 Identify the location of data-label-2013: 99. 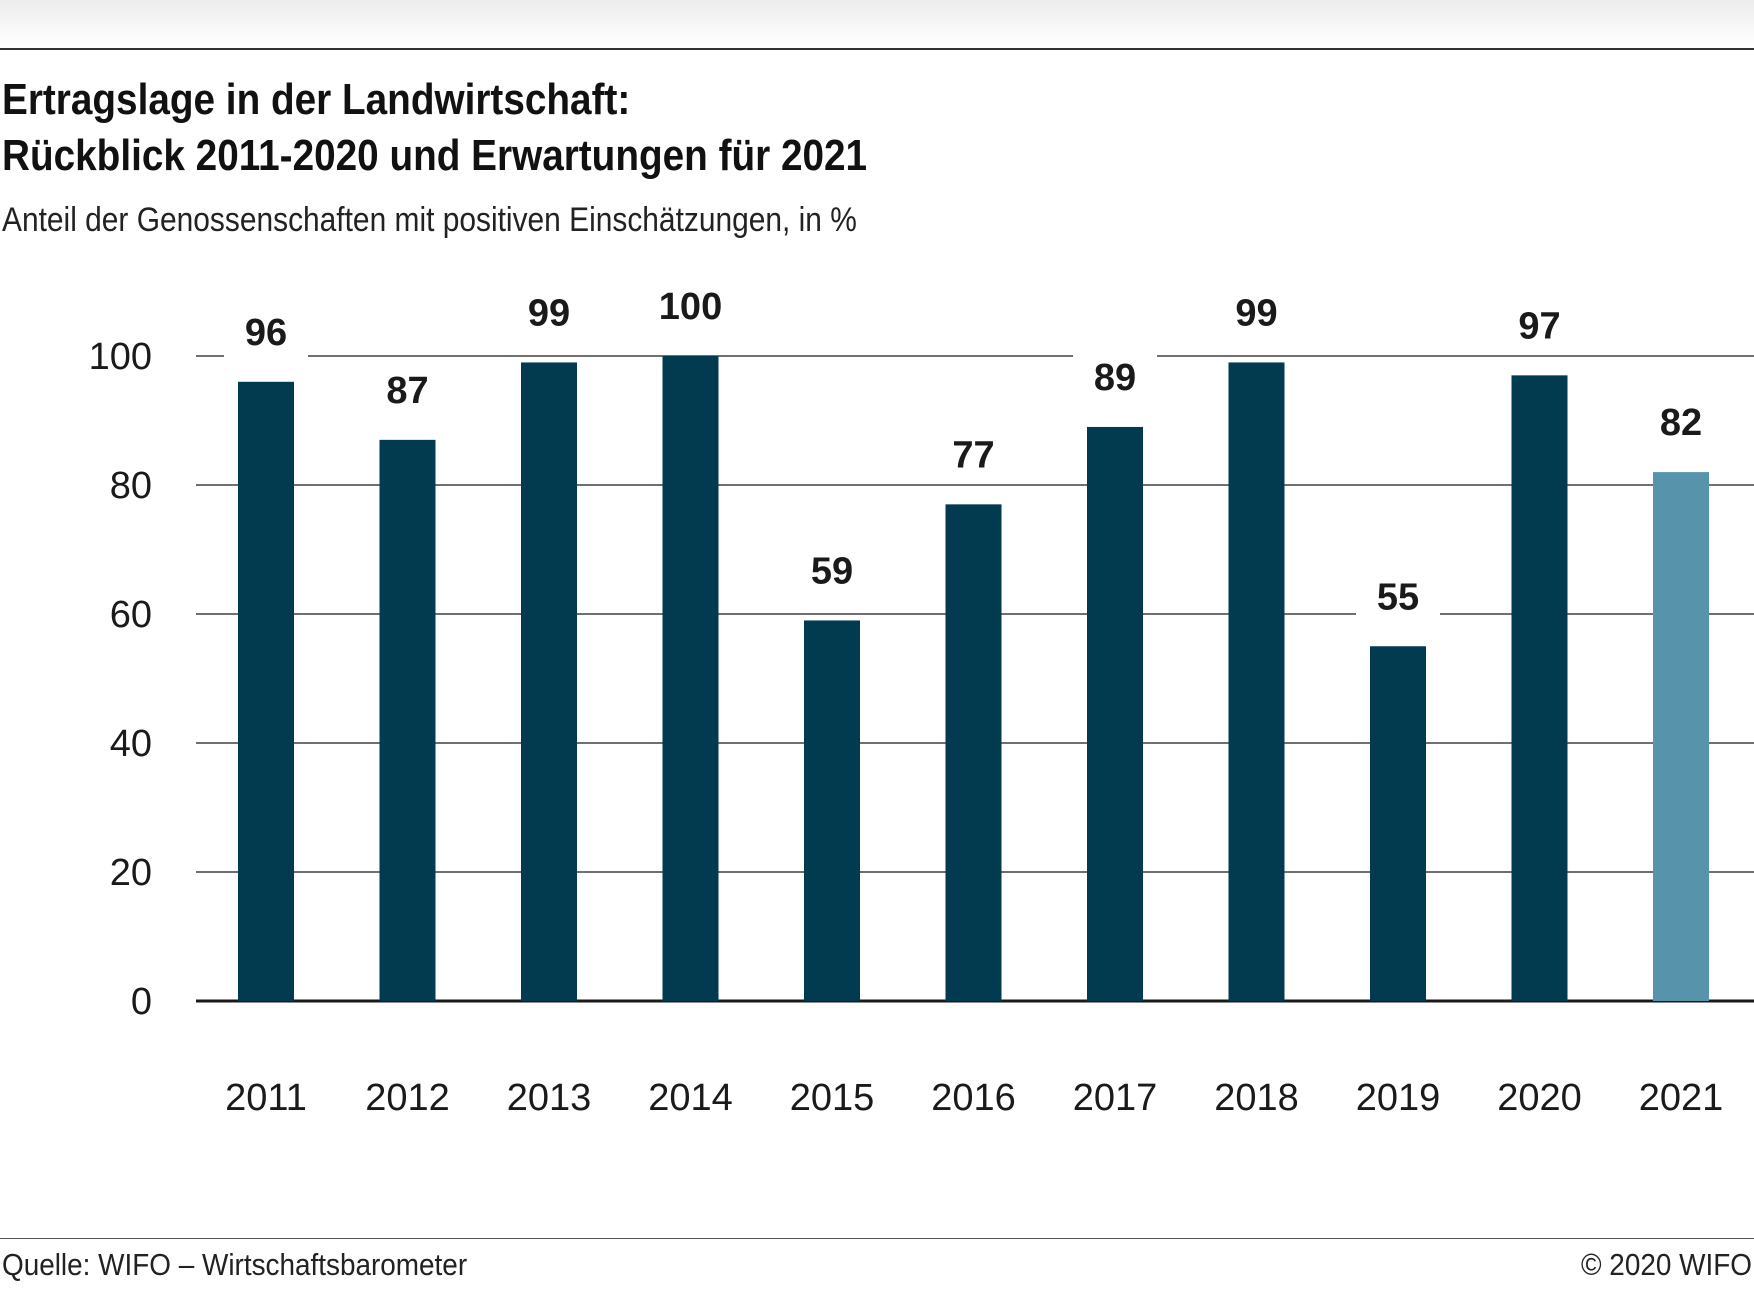
(549, 313).